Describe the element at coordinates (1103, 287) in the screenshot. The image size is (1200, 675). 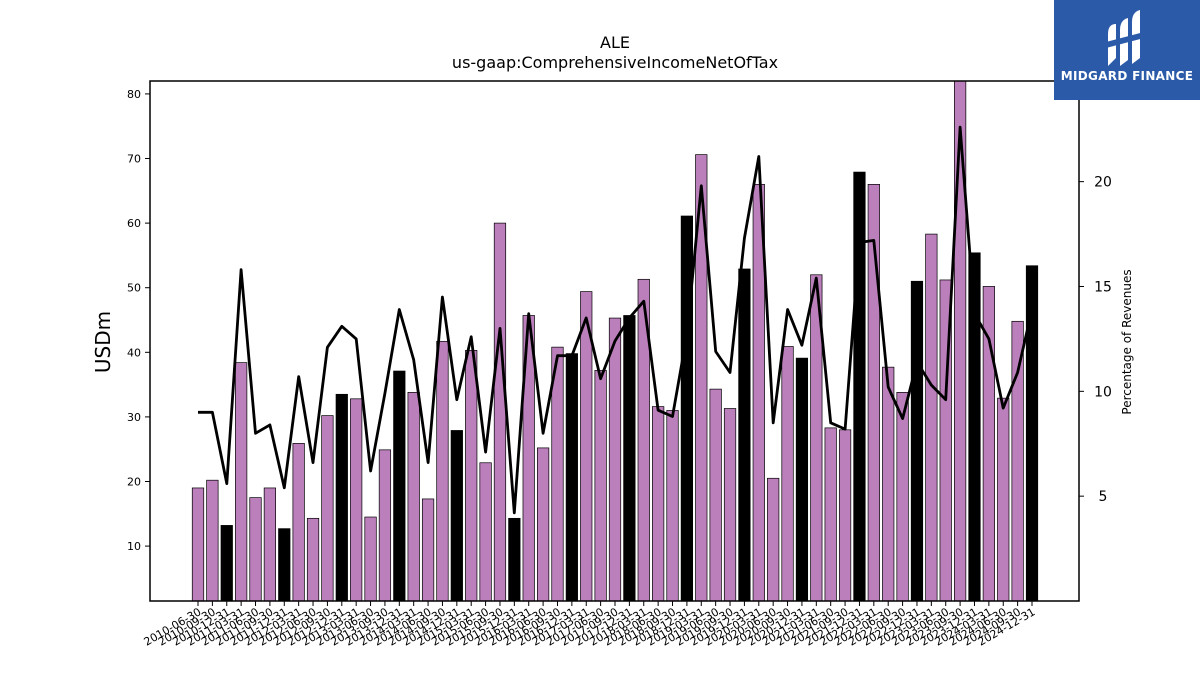
I see `y2-tick-label: 15` at that location.